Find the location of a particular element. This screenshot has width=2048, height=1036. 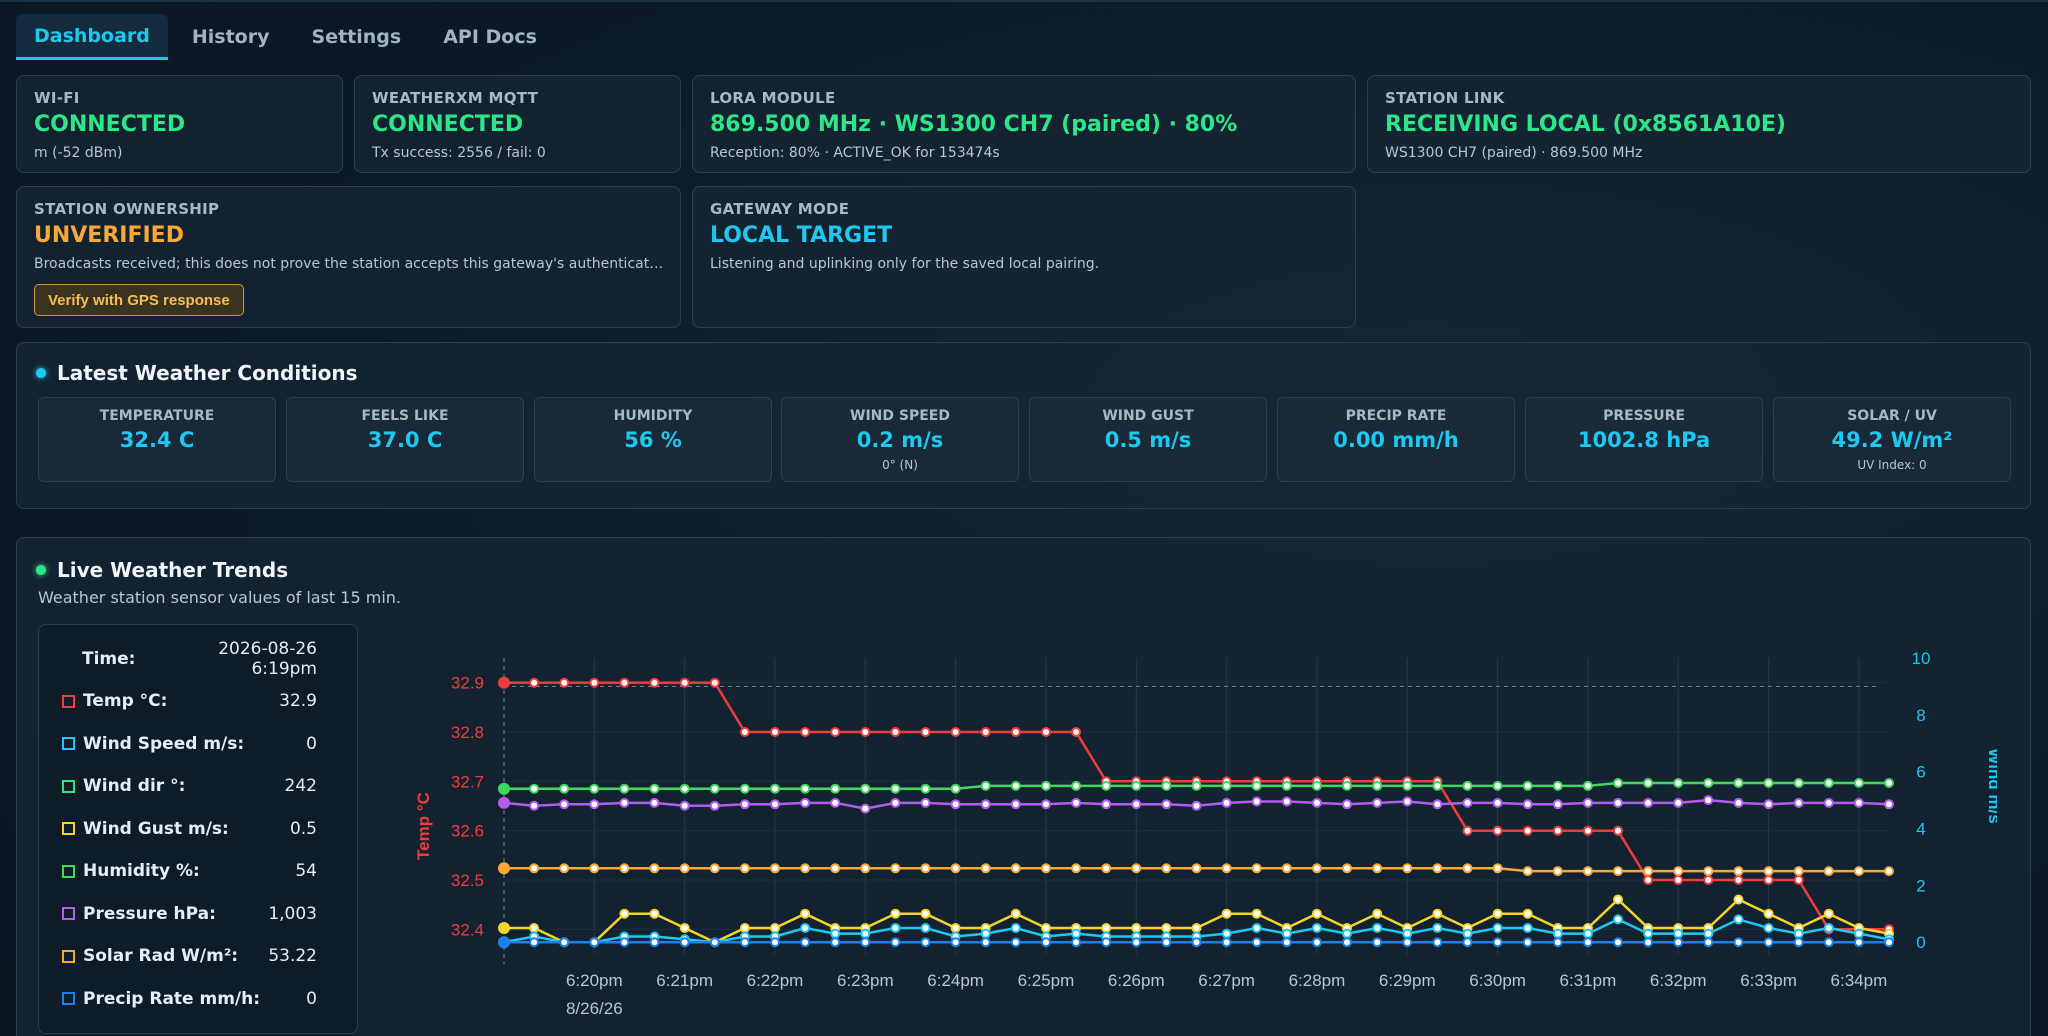

x-tick-label: 6:31pm is located at coordinates (1588, 980).